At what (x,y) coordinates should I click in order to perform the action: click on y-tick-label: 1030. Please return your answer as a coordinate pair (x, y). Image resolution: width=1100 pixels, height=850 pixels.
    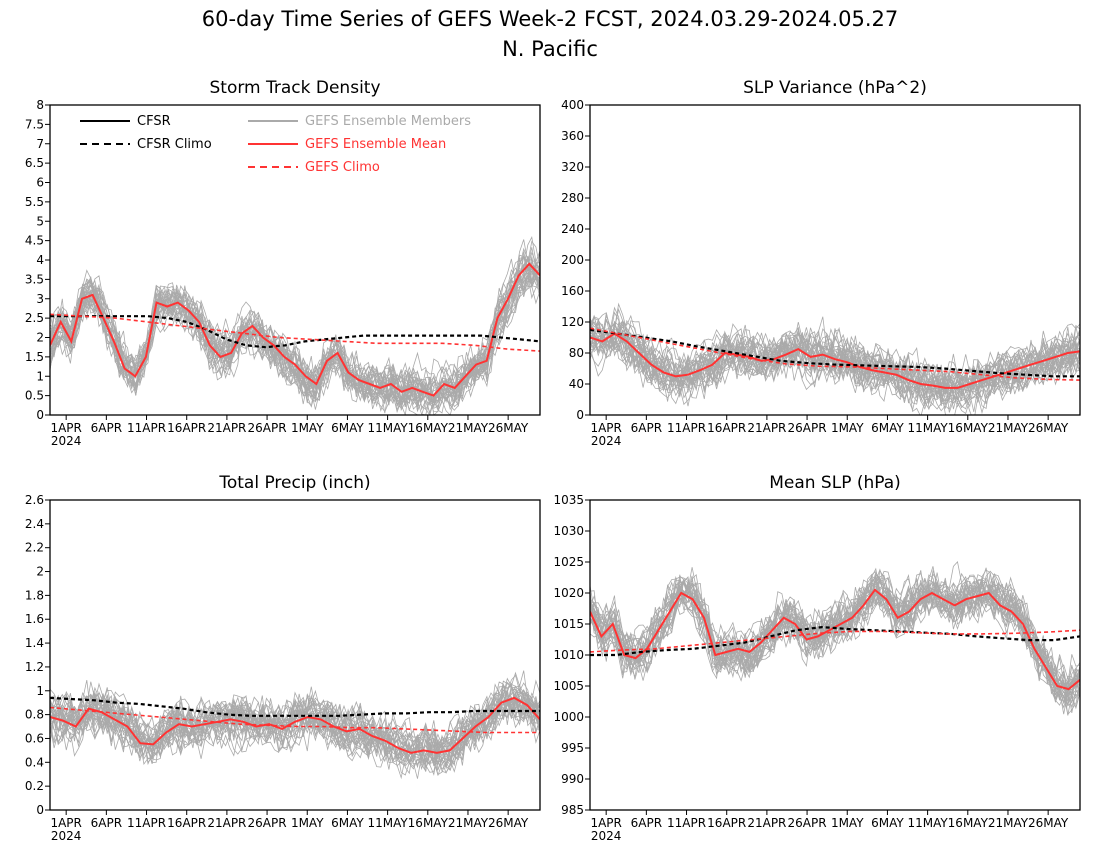
    Looking at the image, I should click on (568, 531).